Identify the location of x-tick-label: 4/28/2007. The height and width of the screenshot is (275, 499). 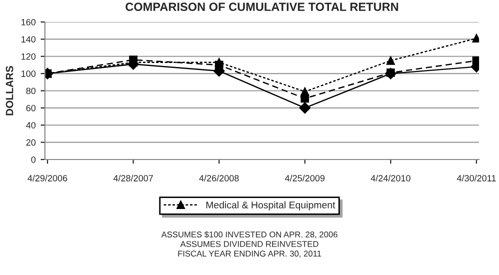
(133, 178).